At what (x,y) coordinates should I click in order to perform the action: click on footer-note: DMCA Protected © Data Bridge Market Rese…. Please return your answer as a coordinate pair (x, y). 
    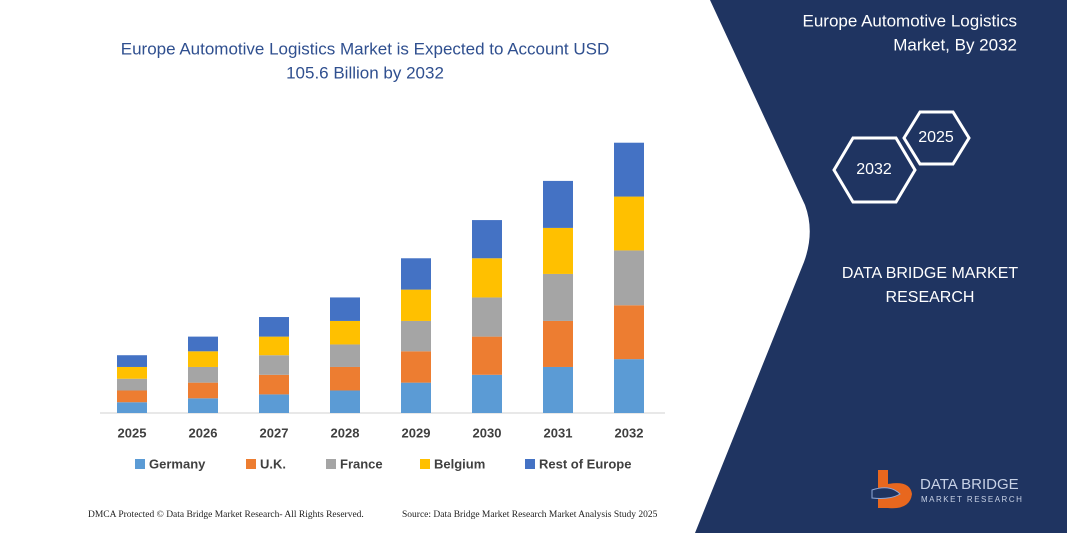
    Looking at the image, I should click on (226, 514).